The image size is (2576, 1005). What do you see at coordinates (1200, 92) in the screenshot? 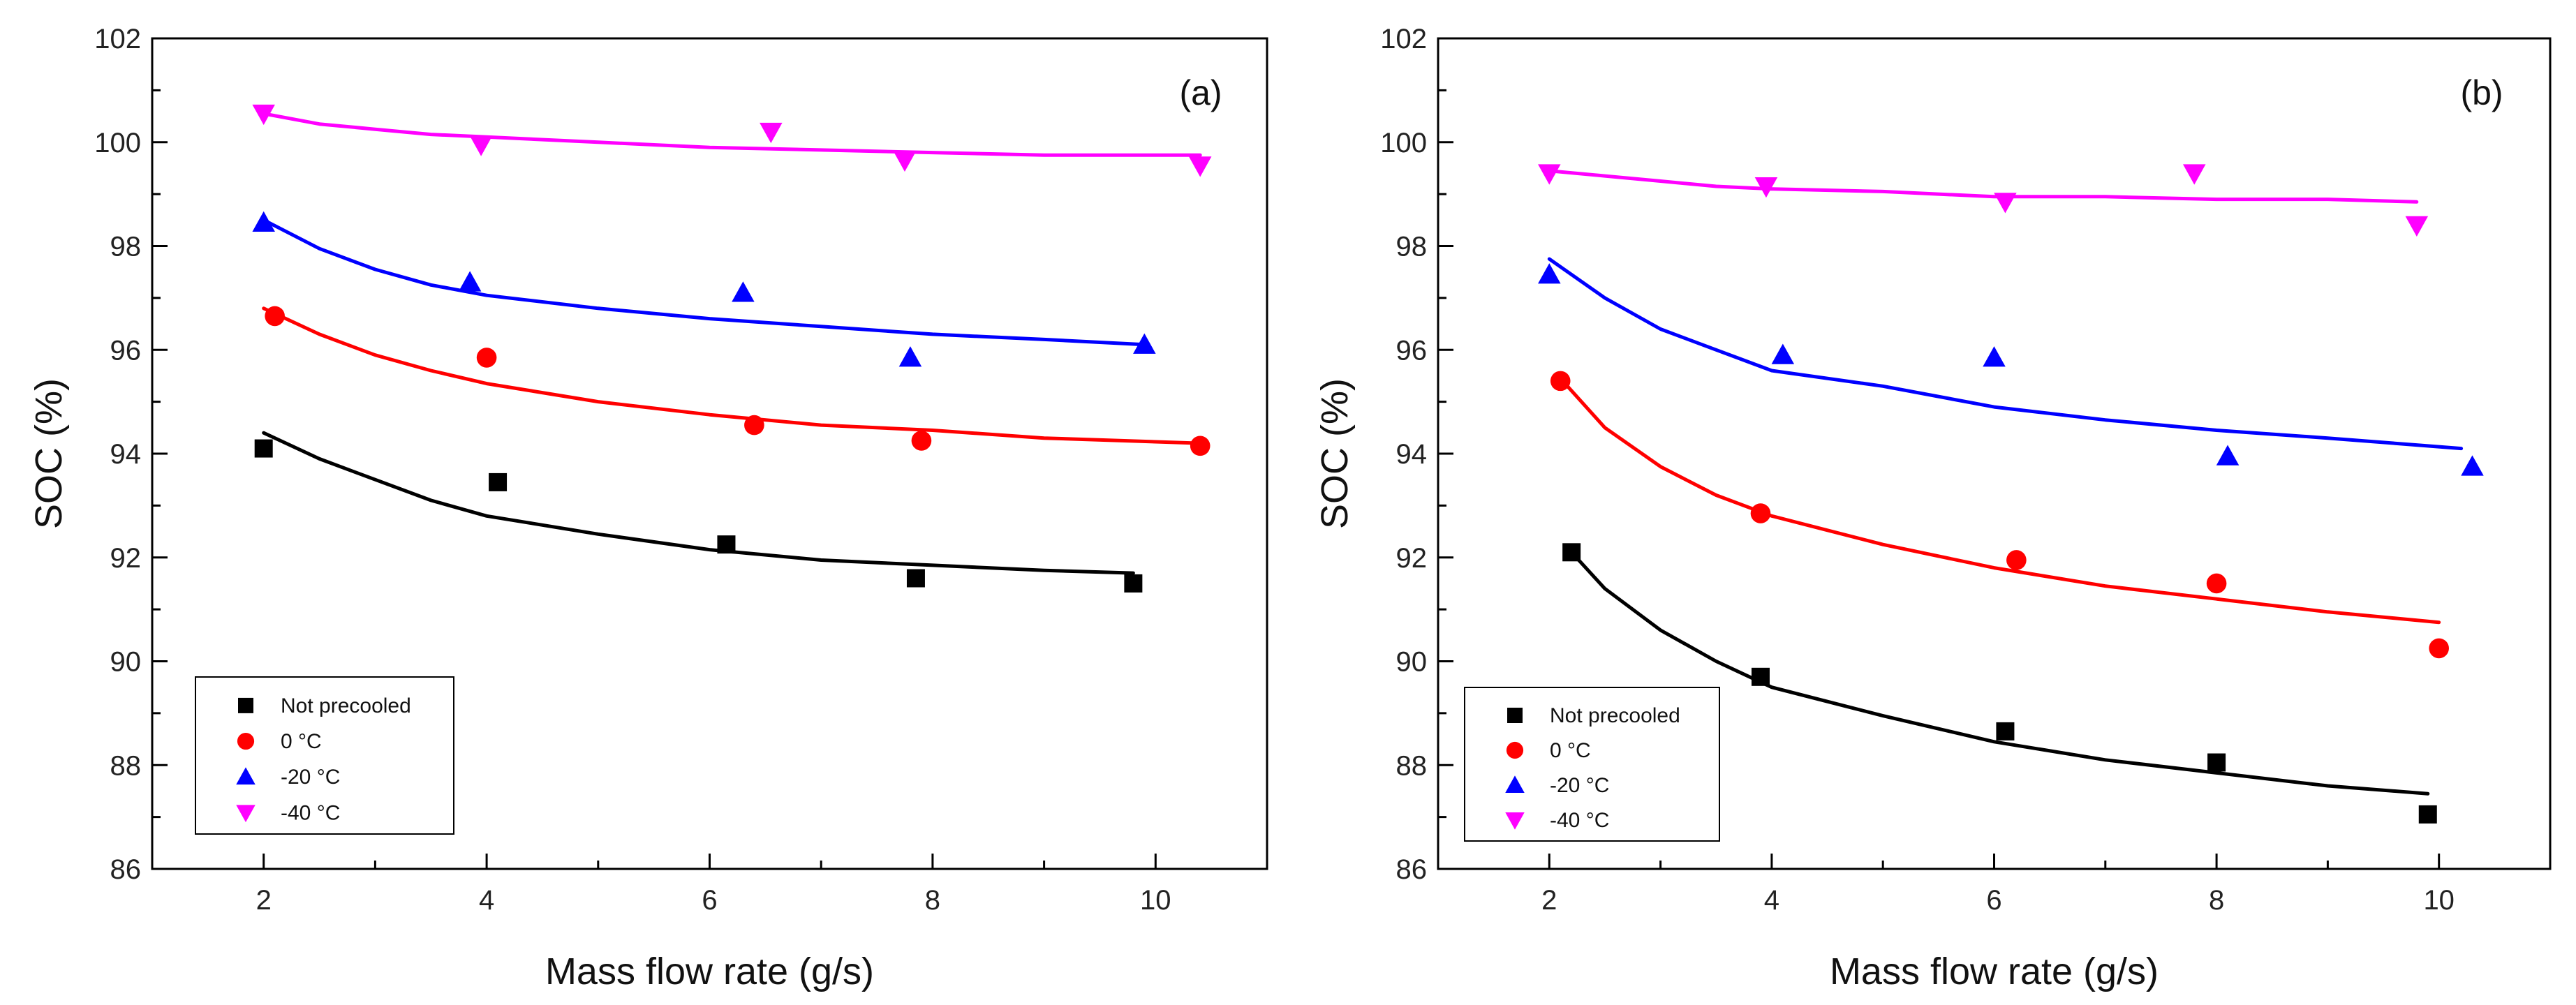
I see `panel-label: (a)` at bounding box center [1200, 92].